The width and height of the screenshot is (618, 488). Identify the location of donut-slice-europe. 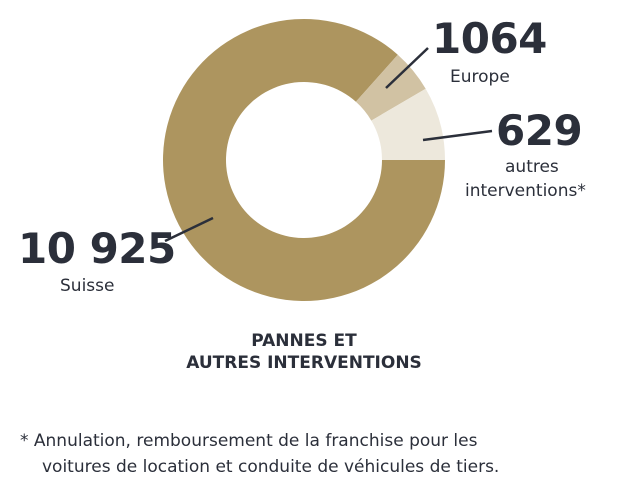
(408, 124).